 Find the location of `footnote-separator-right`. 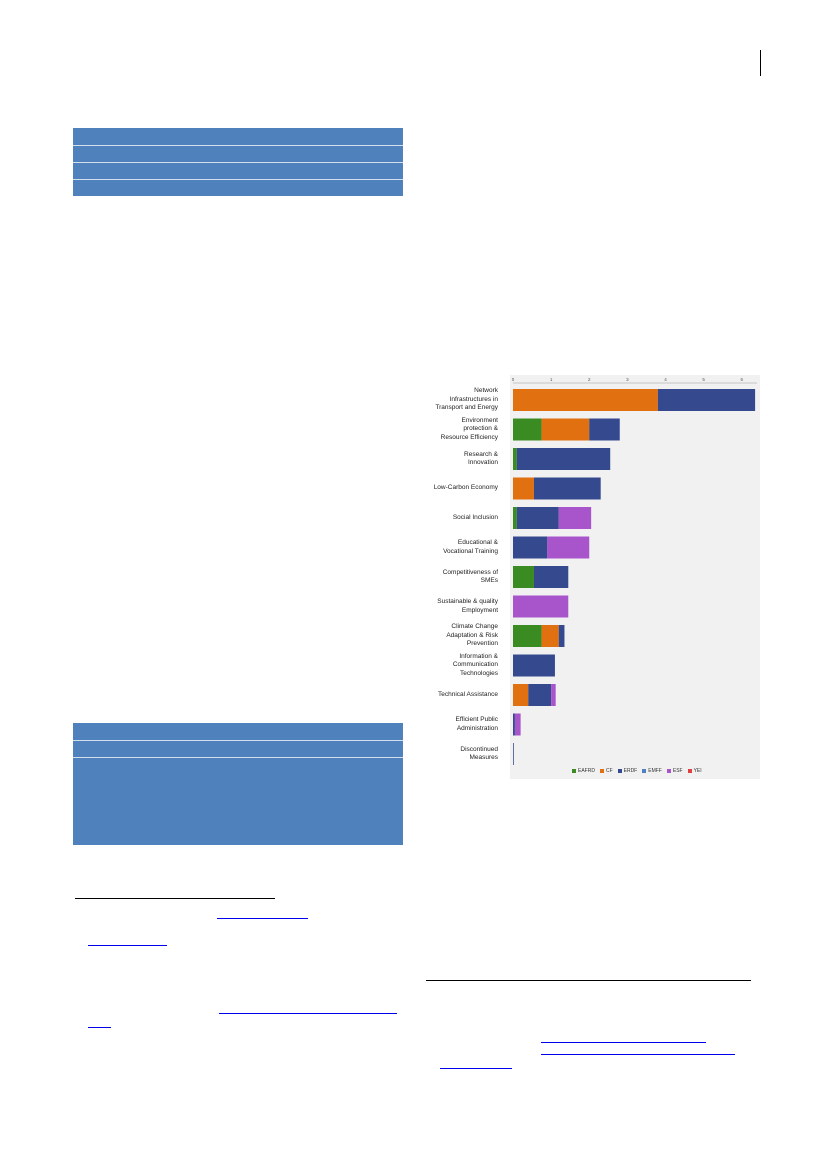

footnote-separator-right is located at coordinates (588, 980).